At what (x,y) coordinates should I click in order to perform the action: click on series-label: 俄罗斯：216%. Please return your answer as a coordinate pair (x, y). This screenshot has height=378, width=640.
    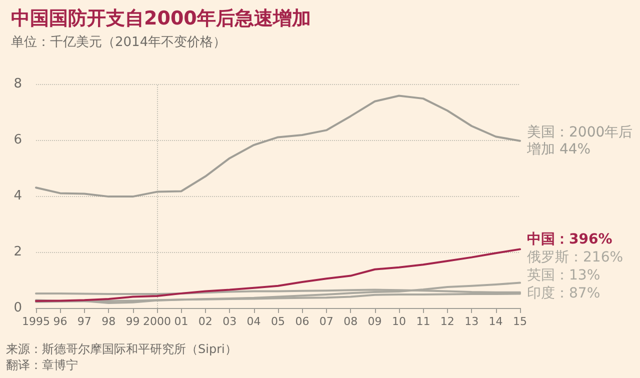
    Looking at the image, I should click on (575, 258).